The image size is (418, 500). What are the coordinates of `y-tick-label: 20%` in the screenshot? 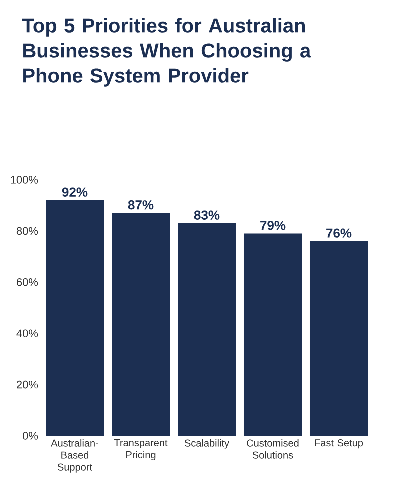 It's located at (27, 384).